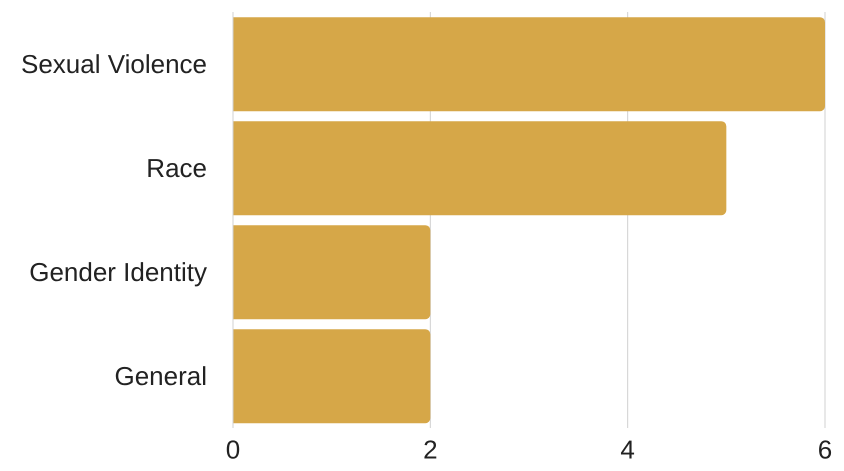 The width and height of the screenshot is (844, 471). Describe the element at coordinates (825, 449) in the screenshot. I see `x-tick-label: 6` at that location.